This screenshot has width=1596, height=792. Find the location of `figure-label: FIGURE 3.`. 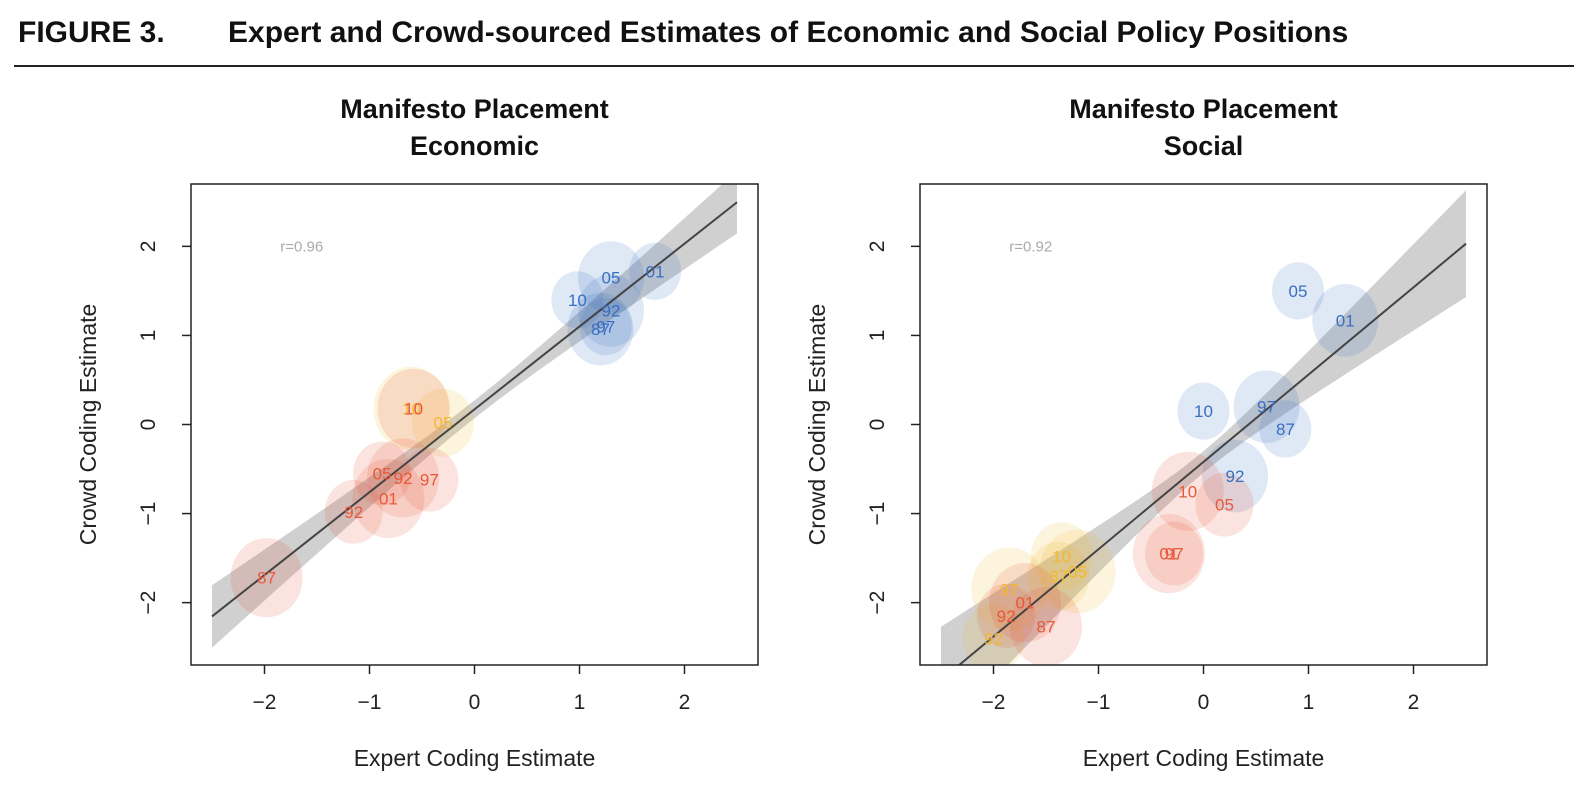

figure-label: FIGURE 3. is located at coordinates (91, 32).